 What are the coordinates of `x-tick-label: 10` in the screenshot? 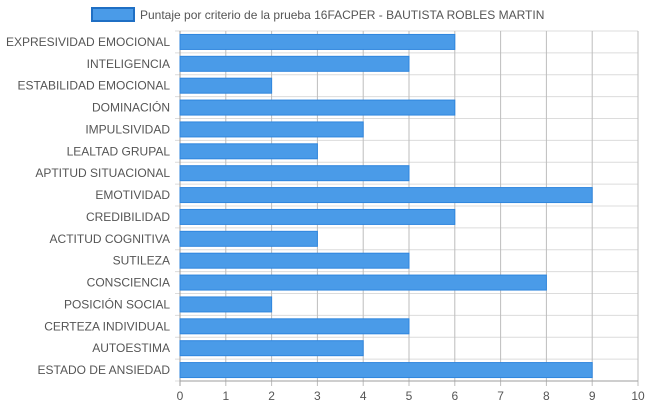 It's located at (638, 396).